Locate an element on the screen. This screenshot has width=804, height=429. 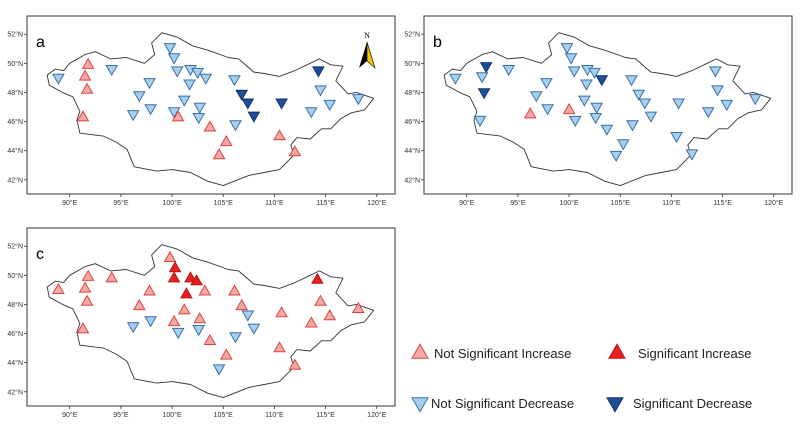
legend-symbol-nsd is located at coordinates (420, 405).